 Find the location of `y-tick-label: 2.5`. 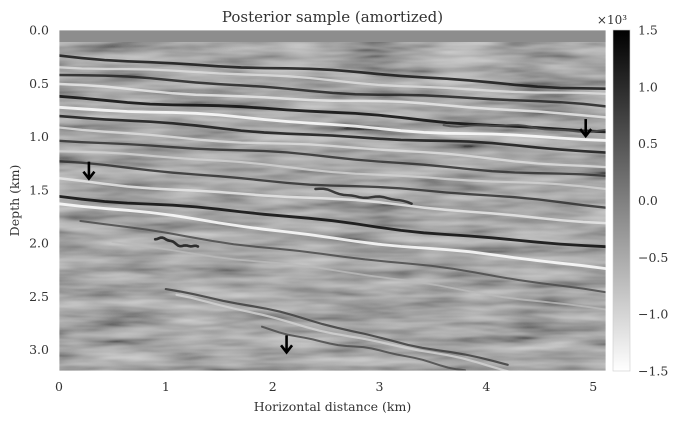

y-tick-label: 2.5 is located at coordinates (39, 296).